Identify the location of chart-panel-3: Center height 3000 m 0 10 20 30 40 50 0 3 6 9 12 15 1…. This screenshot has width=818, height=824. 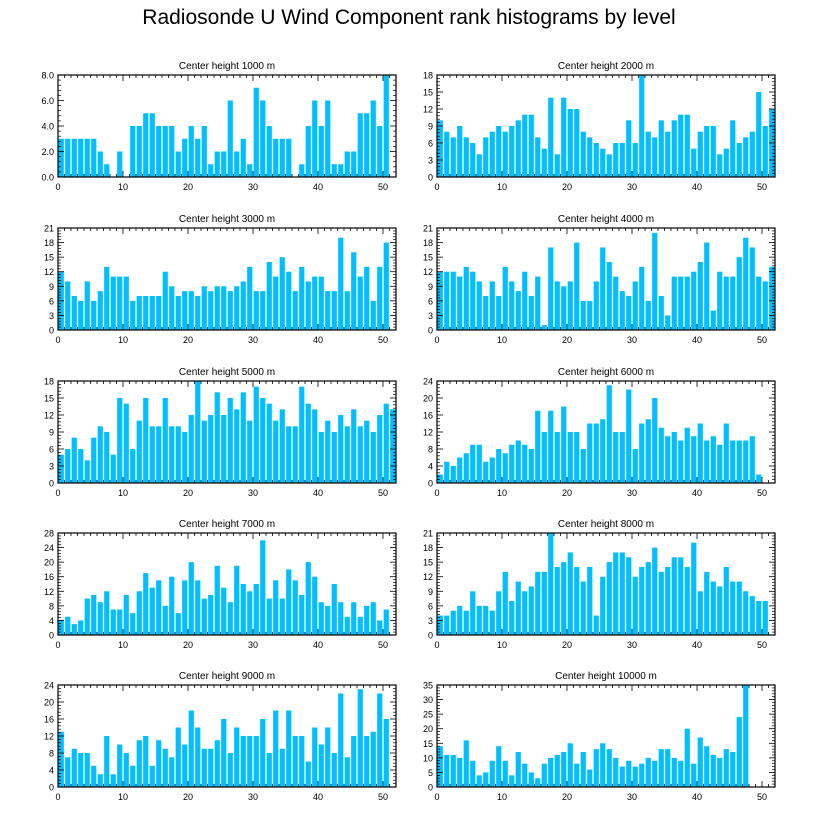
(220, 279).